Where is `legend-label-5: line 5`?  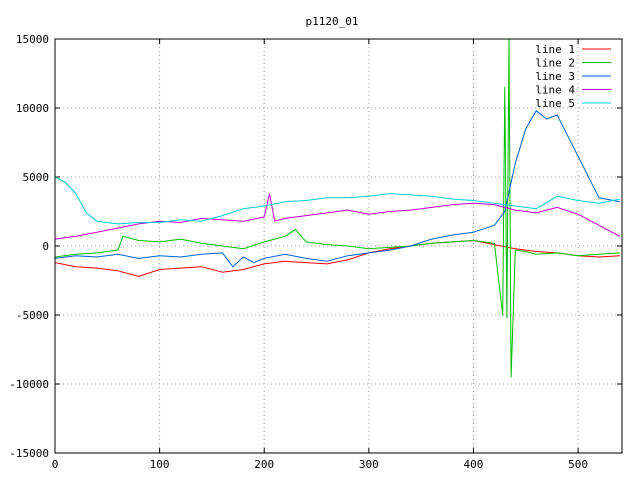 legend-label-5: line 5 is located at coordinates (555, 103).